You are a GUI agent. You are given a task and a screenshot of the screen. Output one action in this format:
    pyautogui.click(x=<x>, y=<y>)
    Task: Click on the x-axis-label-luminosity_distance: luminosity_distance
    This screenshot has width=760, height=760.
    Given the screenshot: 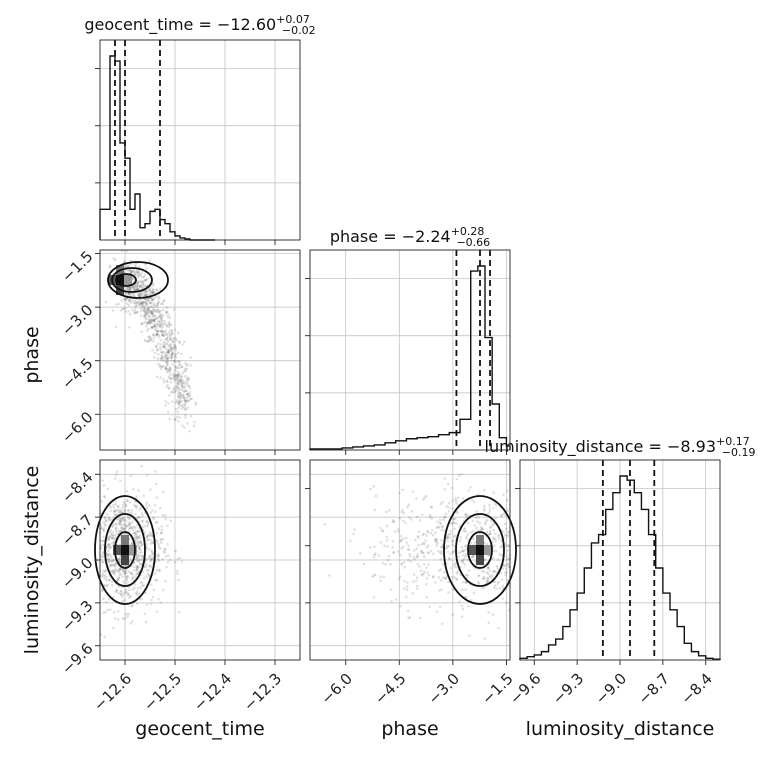 What is the action you would take?
    pyautogui.click(x=620, y=729)
    